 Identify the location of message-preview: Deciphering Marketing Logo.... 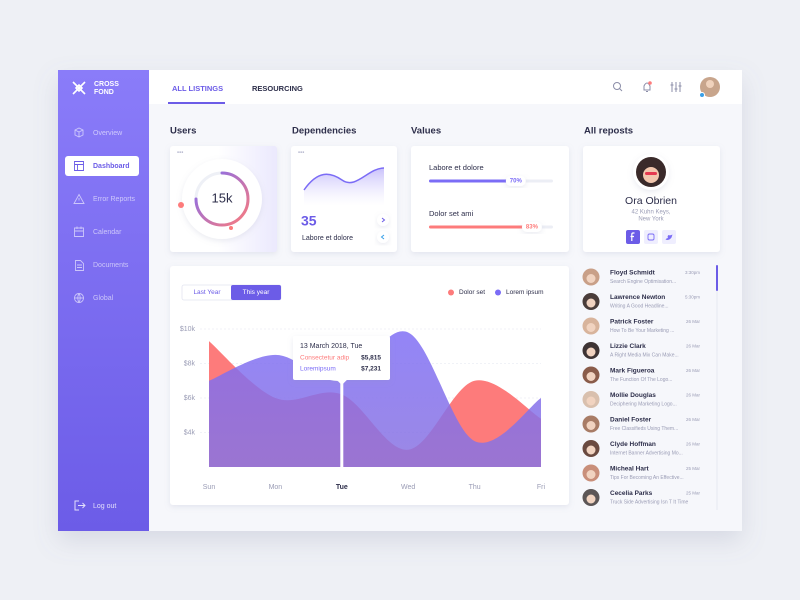
(643, 404).